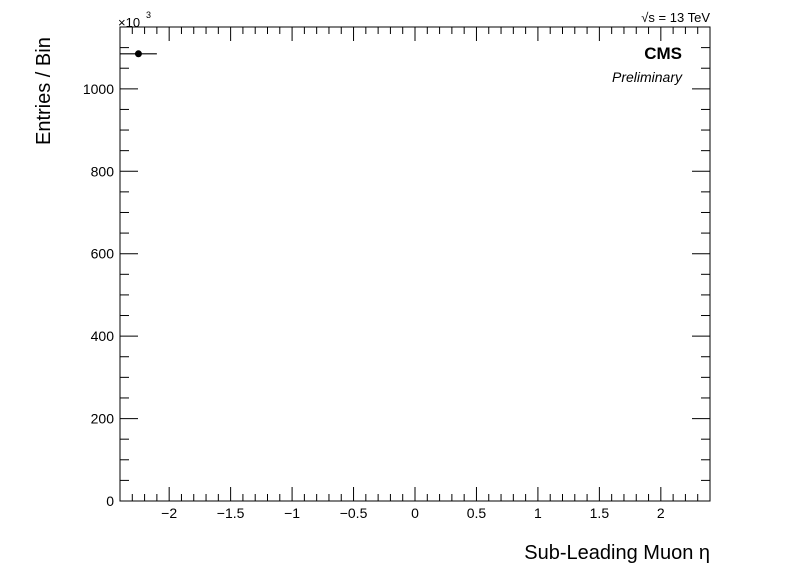  What do you see at coordinates (600, 513) in the screenshot?
I see `x-tick-label: 1.5` at bounding box center [600, 513].